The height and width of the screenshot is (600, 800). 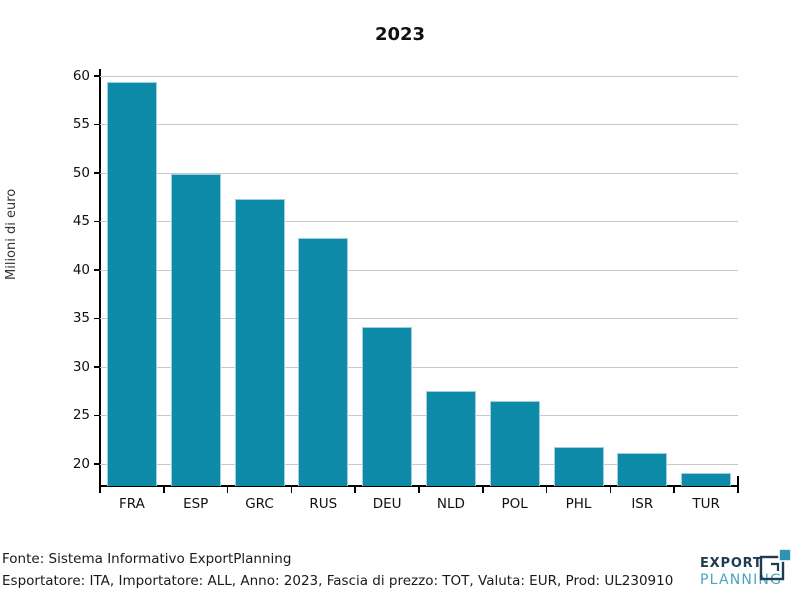 What do you see at coordinates (100, 278) in the screenshot?
I see `y-axis-spine` at bounding box center [100, 278].